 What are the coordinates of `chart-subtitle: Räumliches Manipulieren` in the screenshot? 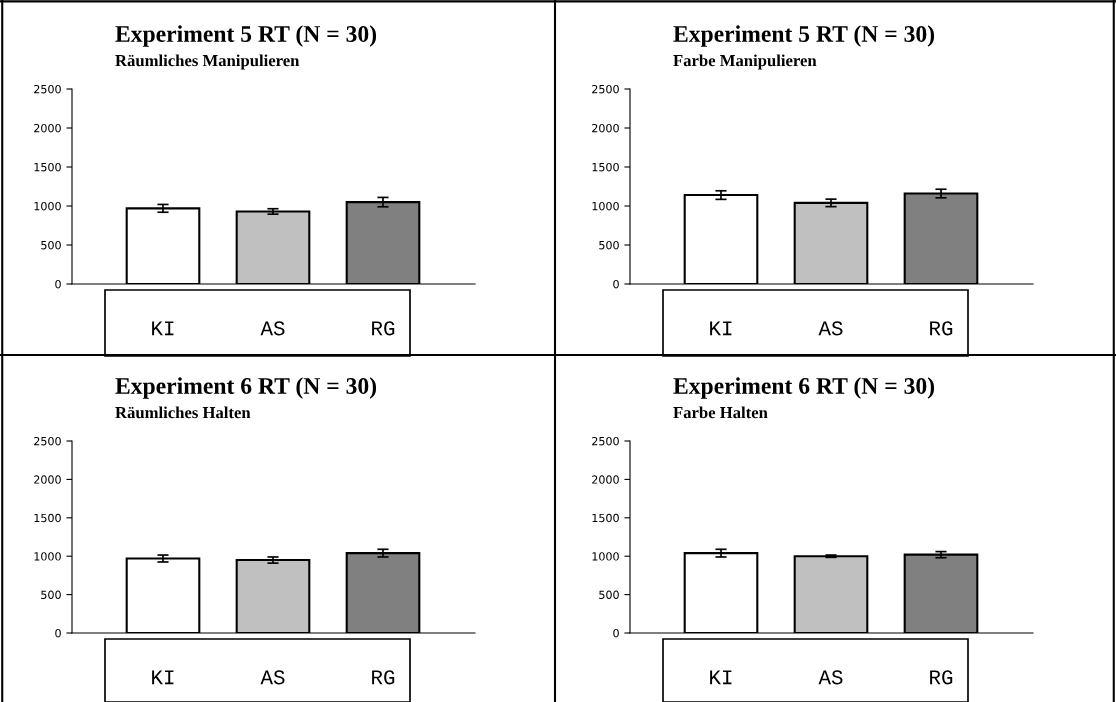 It's located at (207, 62).